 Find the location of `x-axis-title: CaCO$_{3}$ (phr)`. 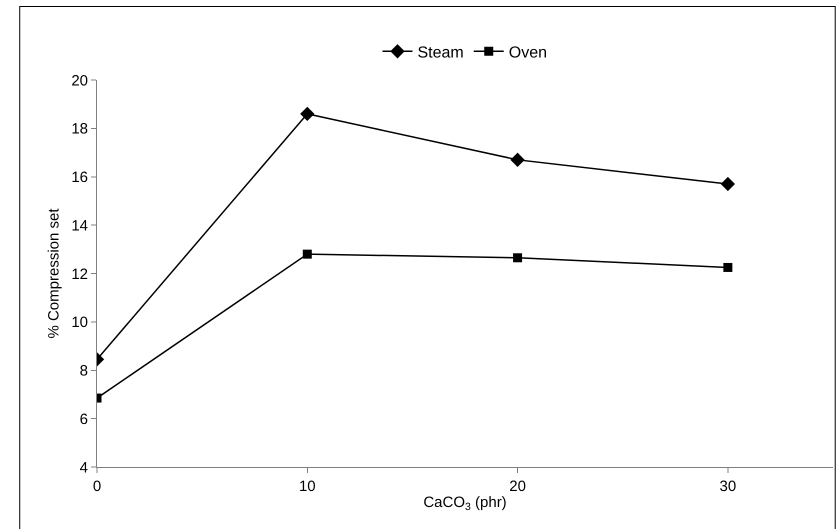

x-axis-title: CaCO$_{3}$ (phr) is located at coordinates (465, 504).